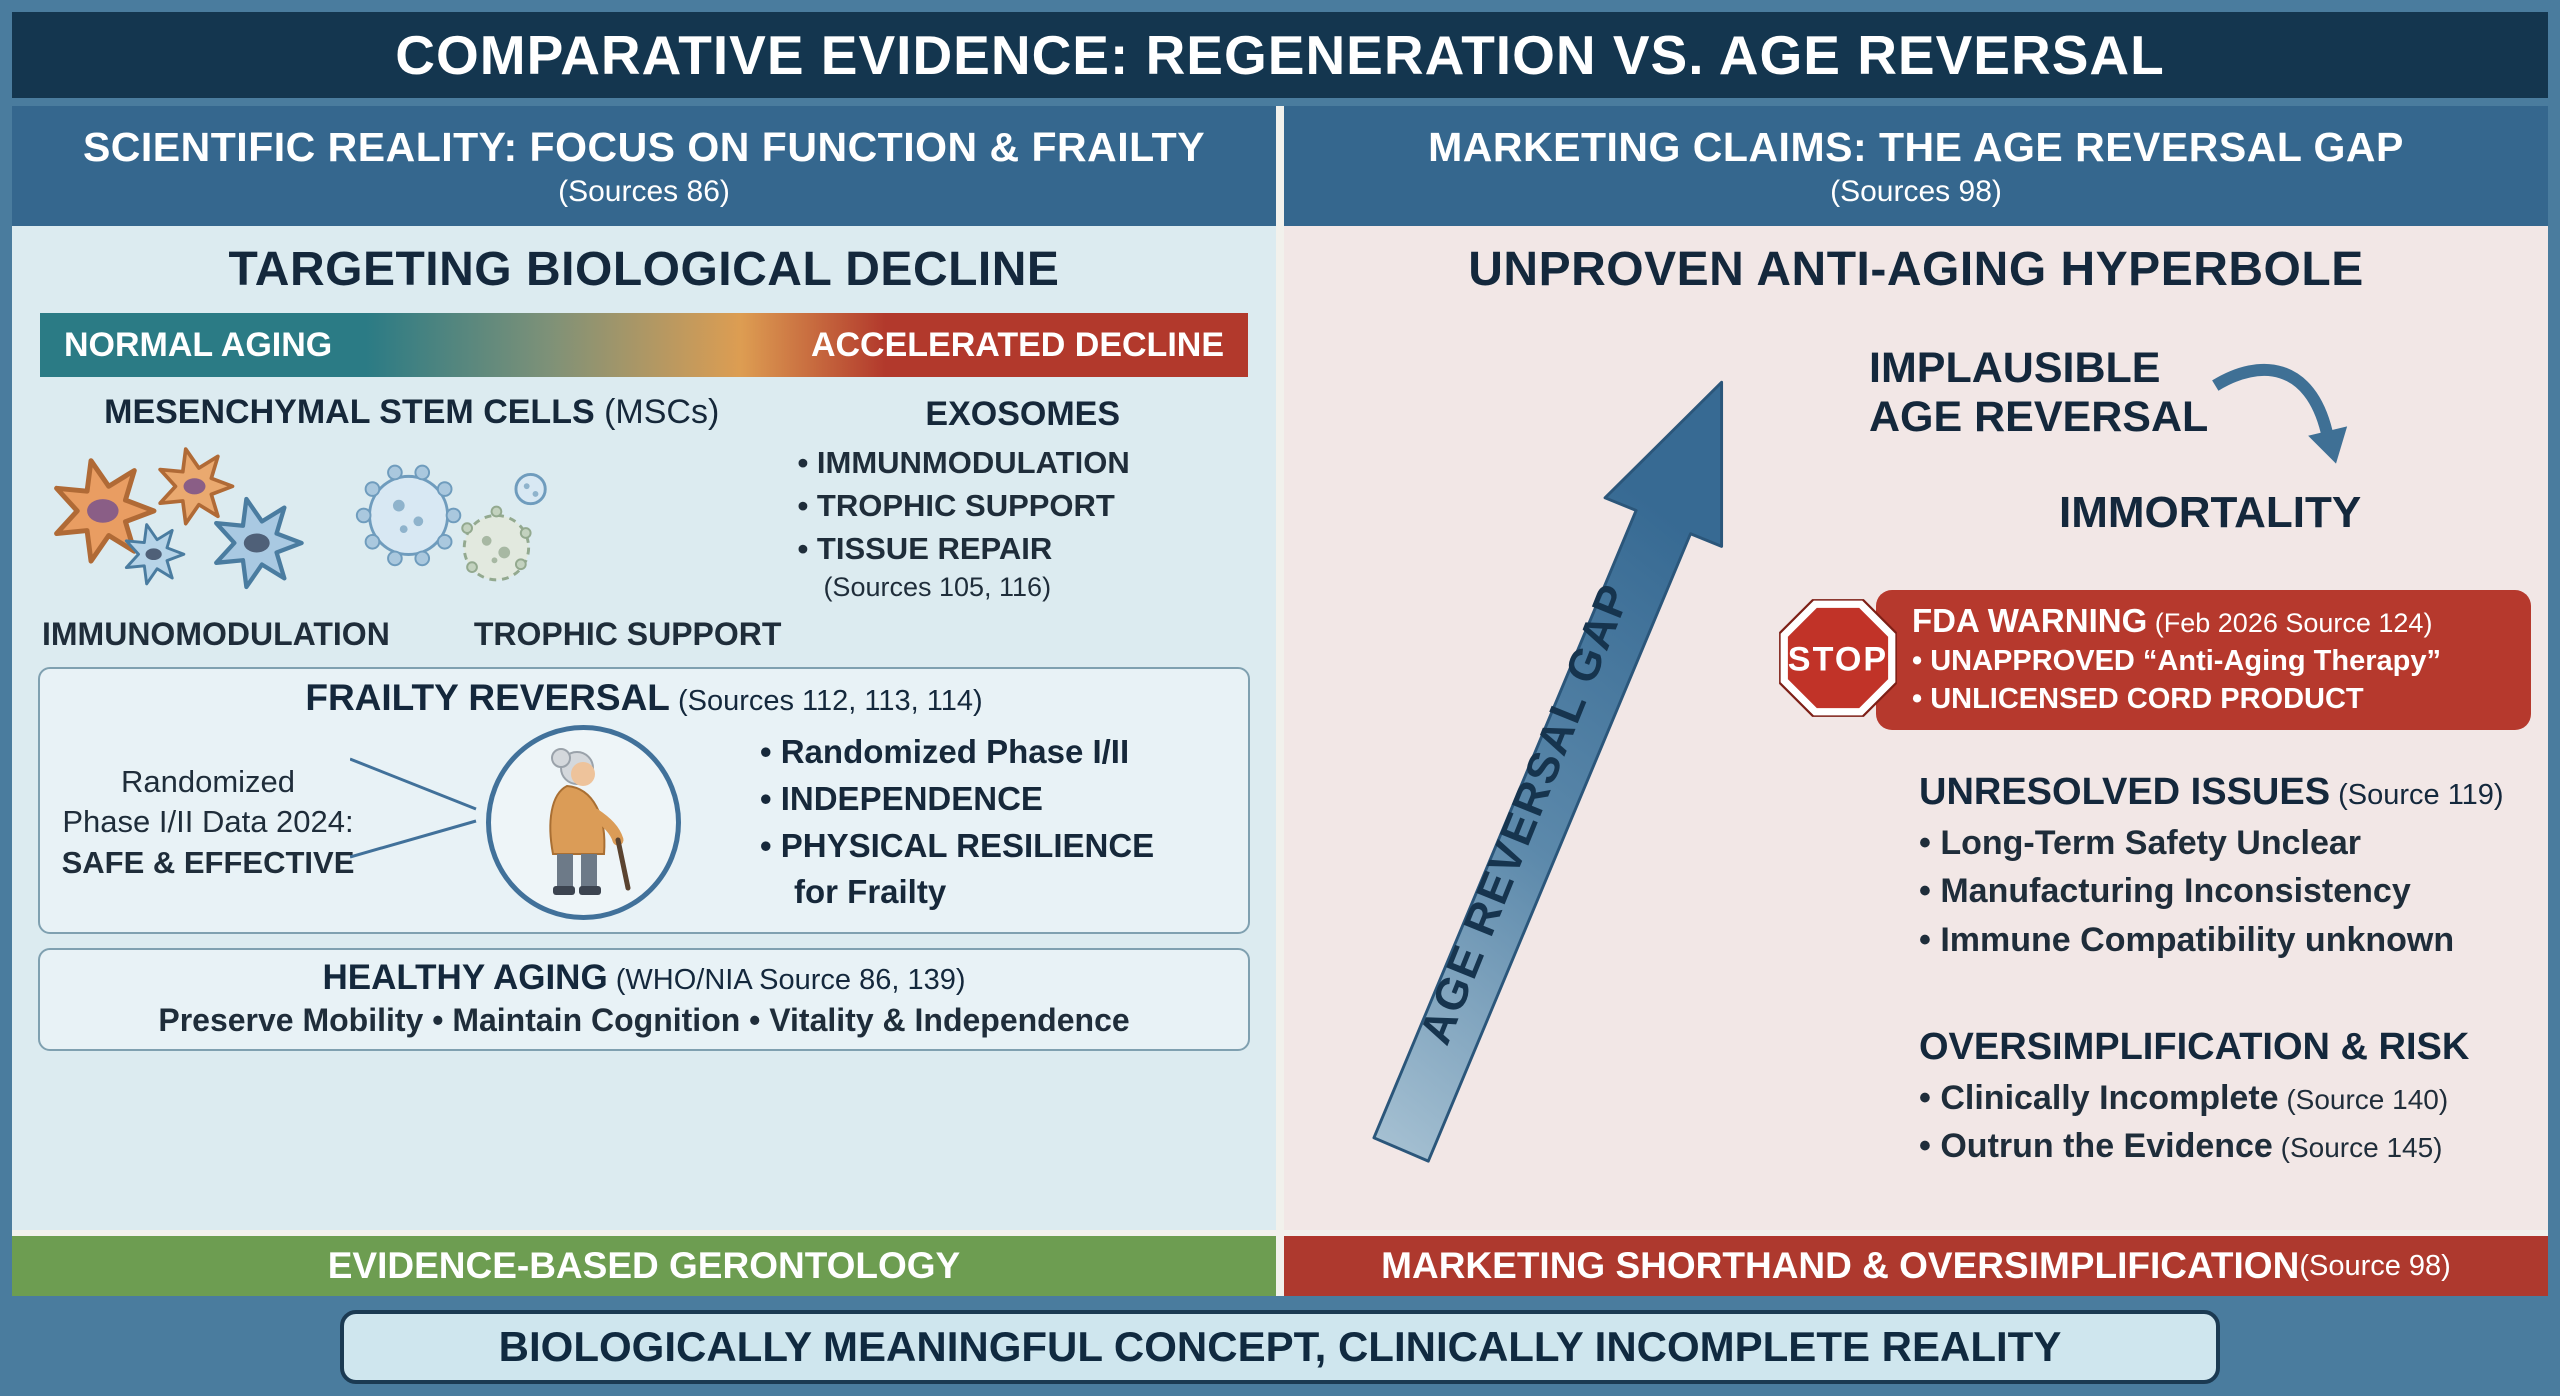  I want to click on left-footer-bar: EVIDENCE-BASED GERONTOLOGY, so click(644, 1266).